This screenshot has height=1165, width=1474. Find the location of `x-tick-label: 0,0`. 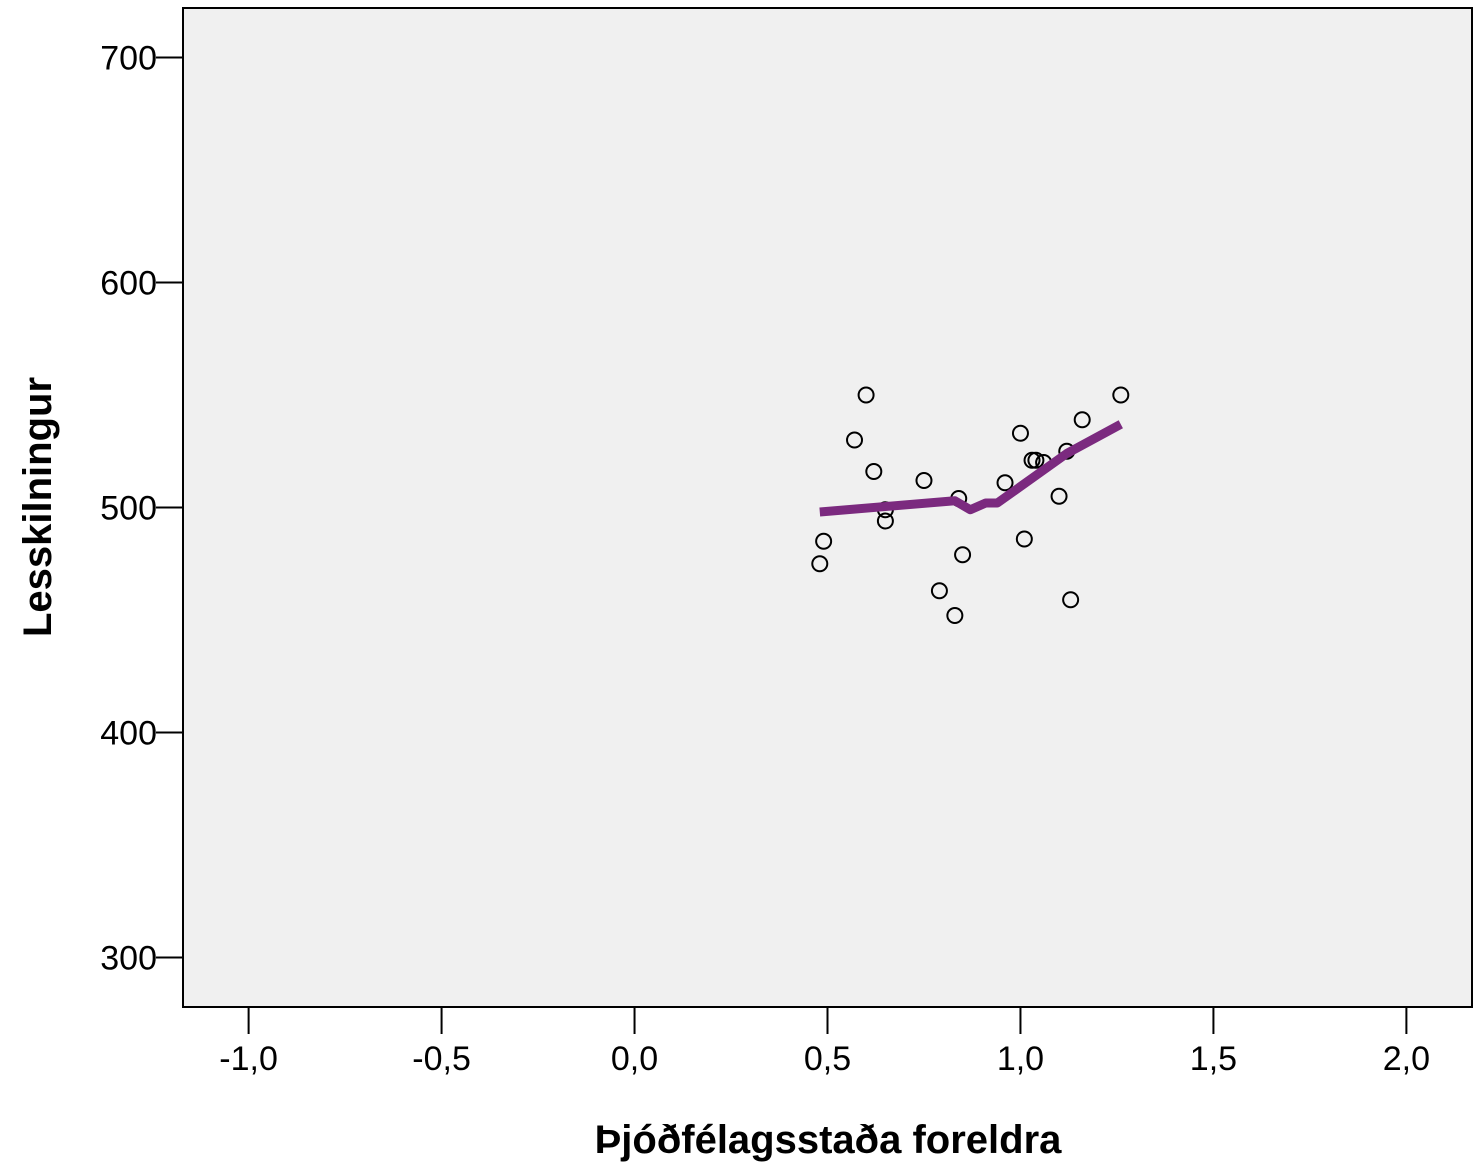

x-tick-label: 0,0 is located at coordinates (634, 1059).